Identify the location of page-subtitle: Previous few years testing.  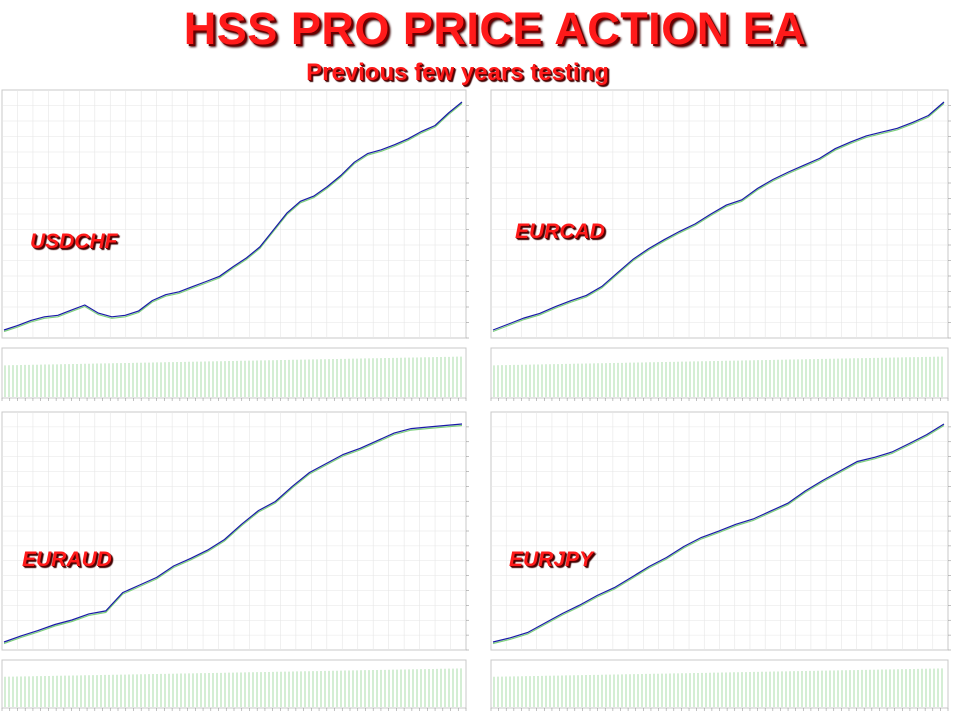
(457, 72).